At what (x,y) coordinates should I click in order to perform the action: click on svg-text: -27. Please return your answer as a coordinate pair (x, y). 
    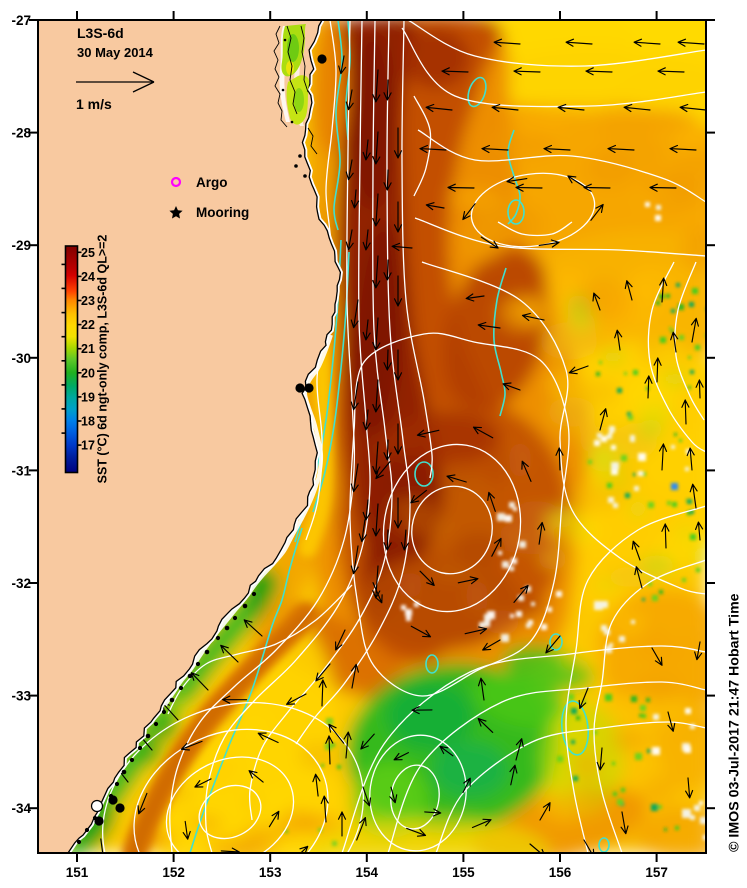
    Looking at the image, I should click on (21, 20).